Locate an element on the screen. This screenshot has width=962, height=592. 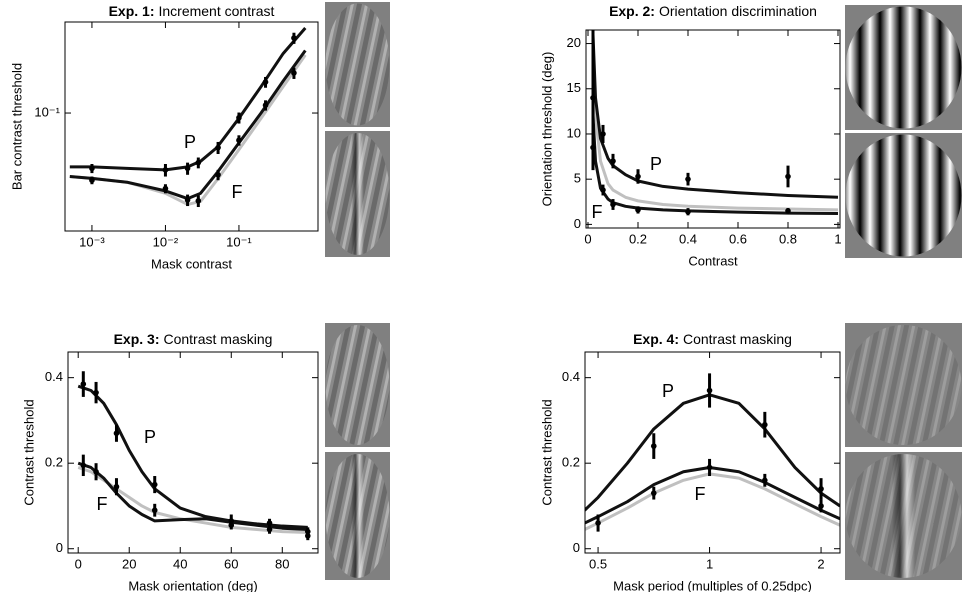
y-axis-label: Contrast threshold is located at coordinates (28, 452).